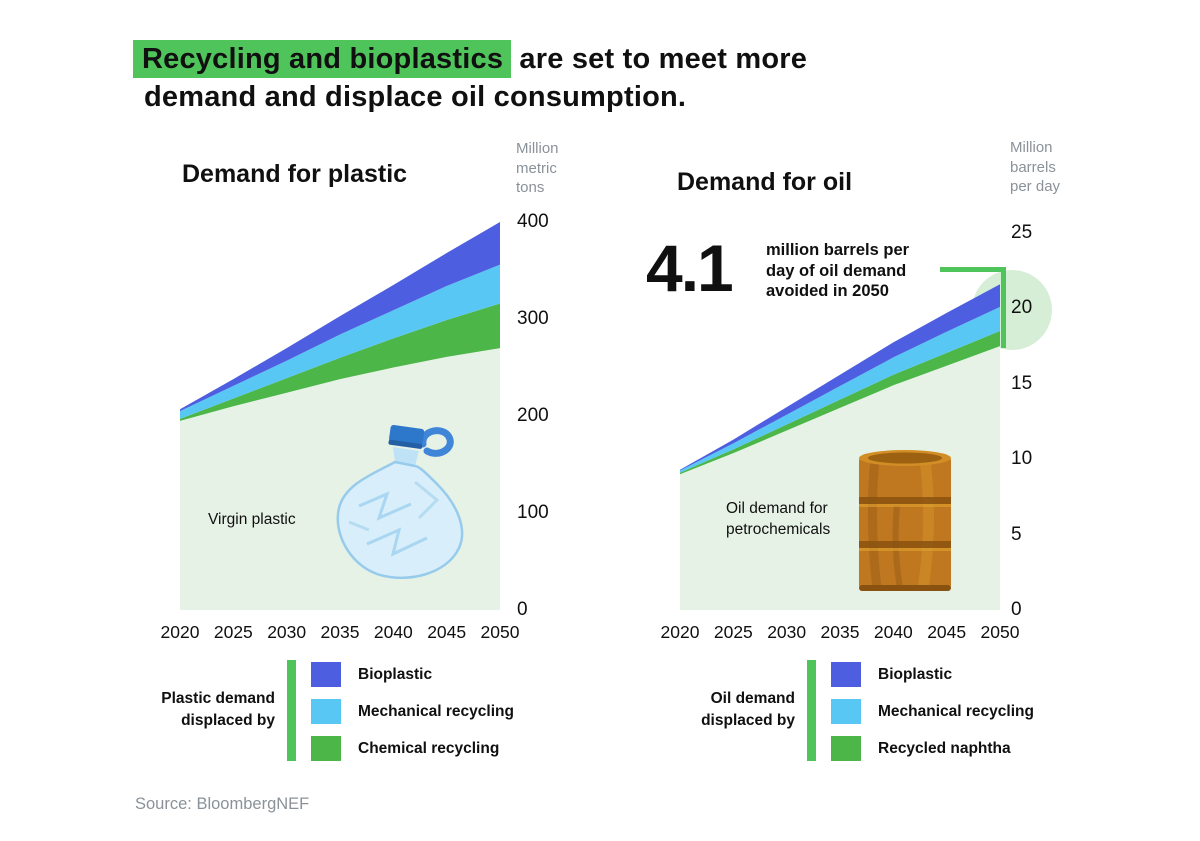 The height and width of the screenshot is (841, 1200). Describe the element at coordinates (840, 403) in the screenshot. I see `area-recycled-naphtha` at that location.